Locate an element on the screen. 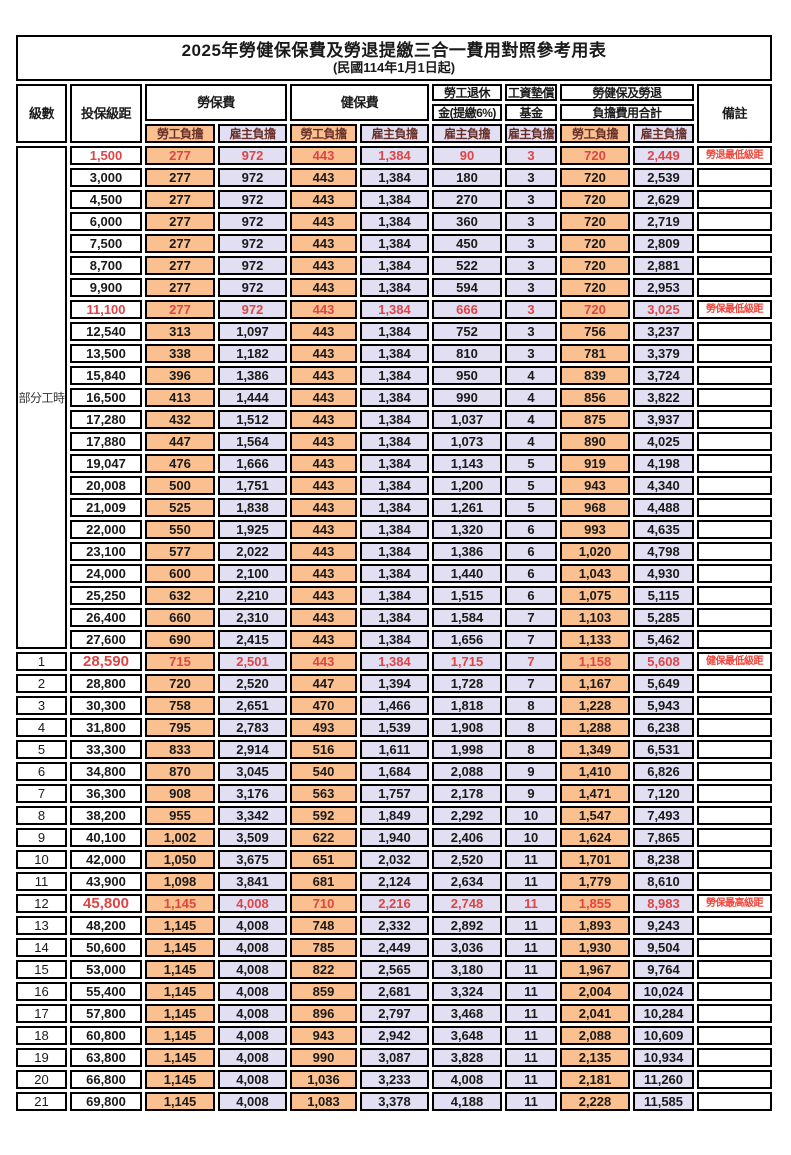 Image resolution: width=791 pixels, height=1155 pixels. pension-cell: 450 is located at coordinates (467, 243).